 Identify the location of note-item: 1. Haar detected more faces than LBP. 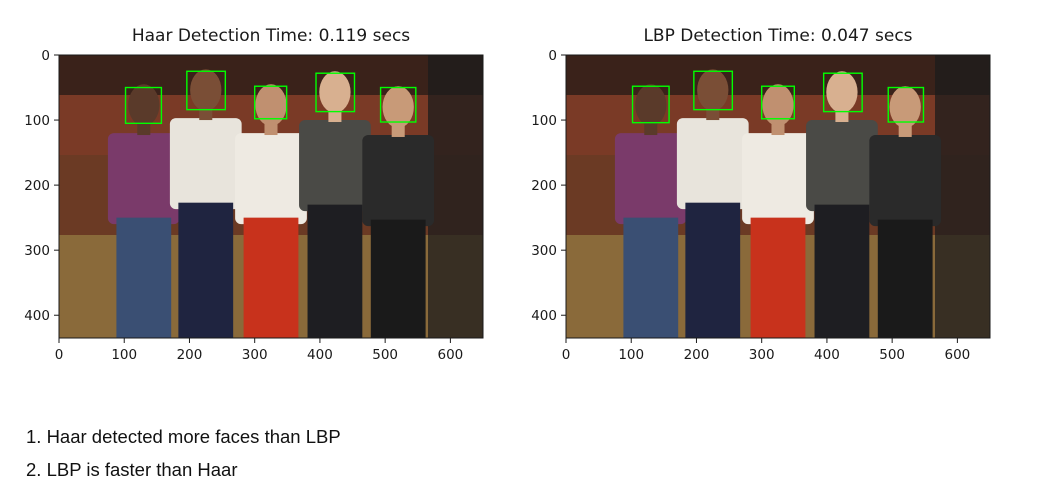
(183, 436).